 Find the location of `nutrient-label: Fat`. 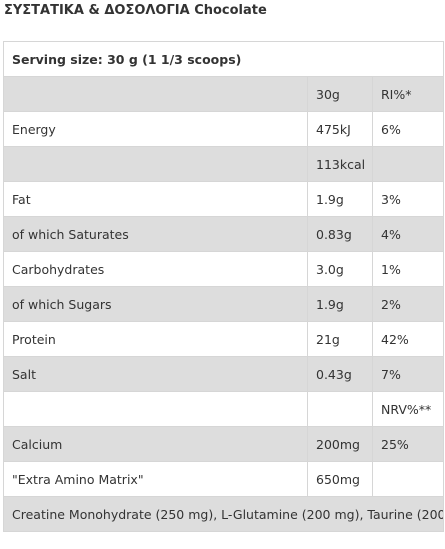

nutrient-label: Fat is located at coordinates (155, 199).